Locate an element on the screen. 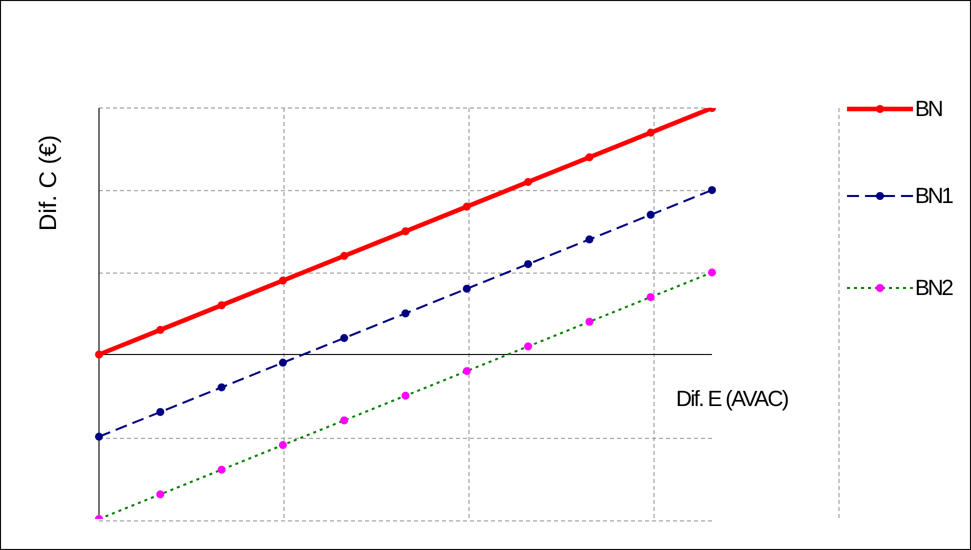 This screenshot has width=971, height=550. x-axis-title: Dif. E (AVAC) is located at coordinates (732, 399).